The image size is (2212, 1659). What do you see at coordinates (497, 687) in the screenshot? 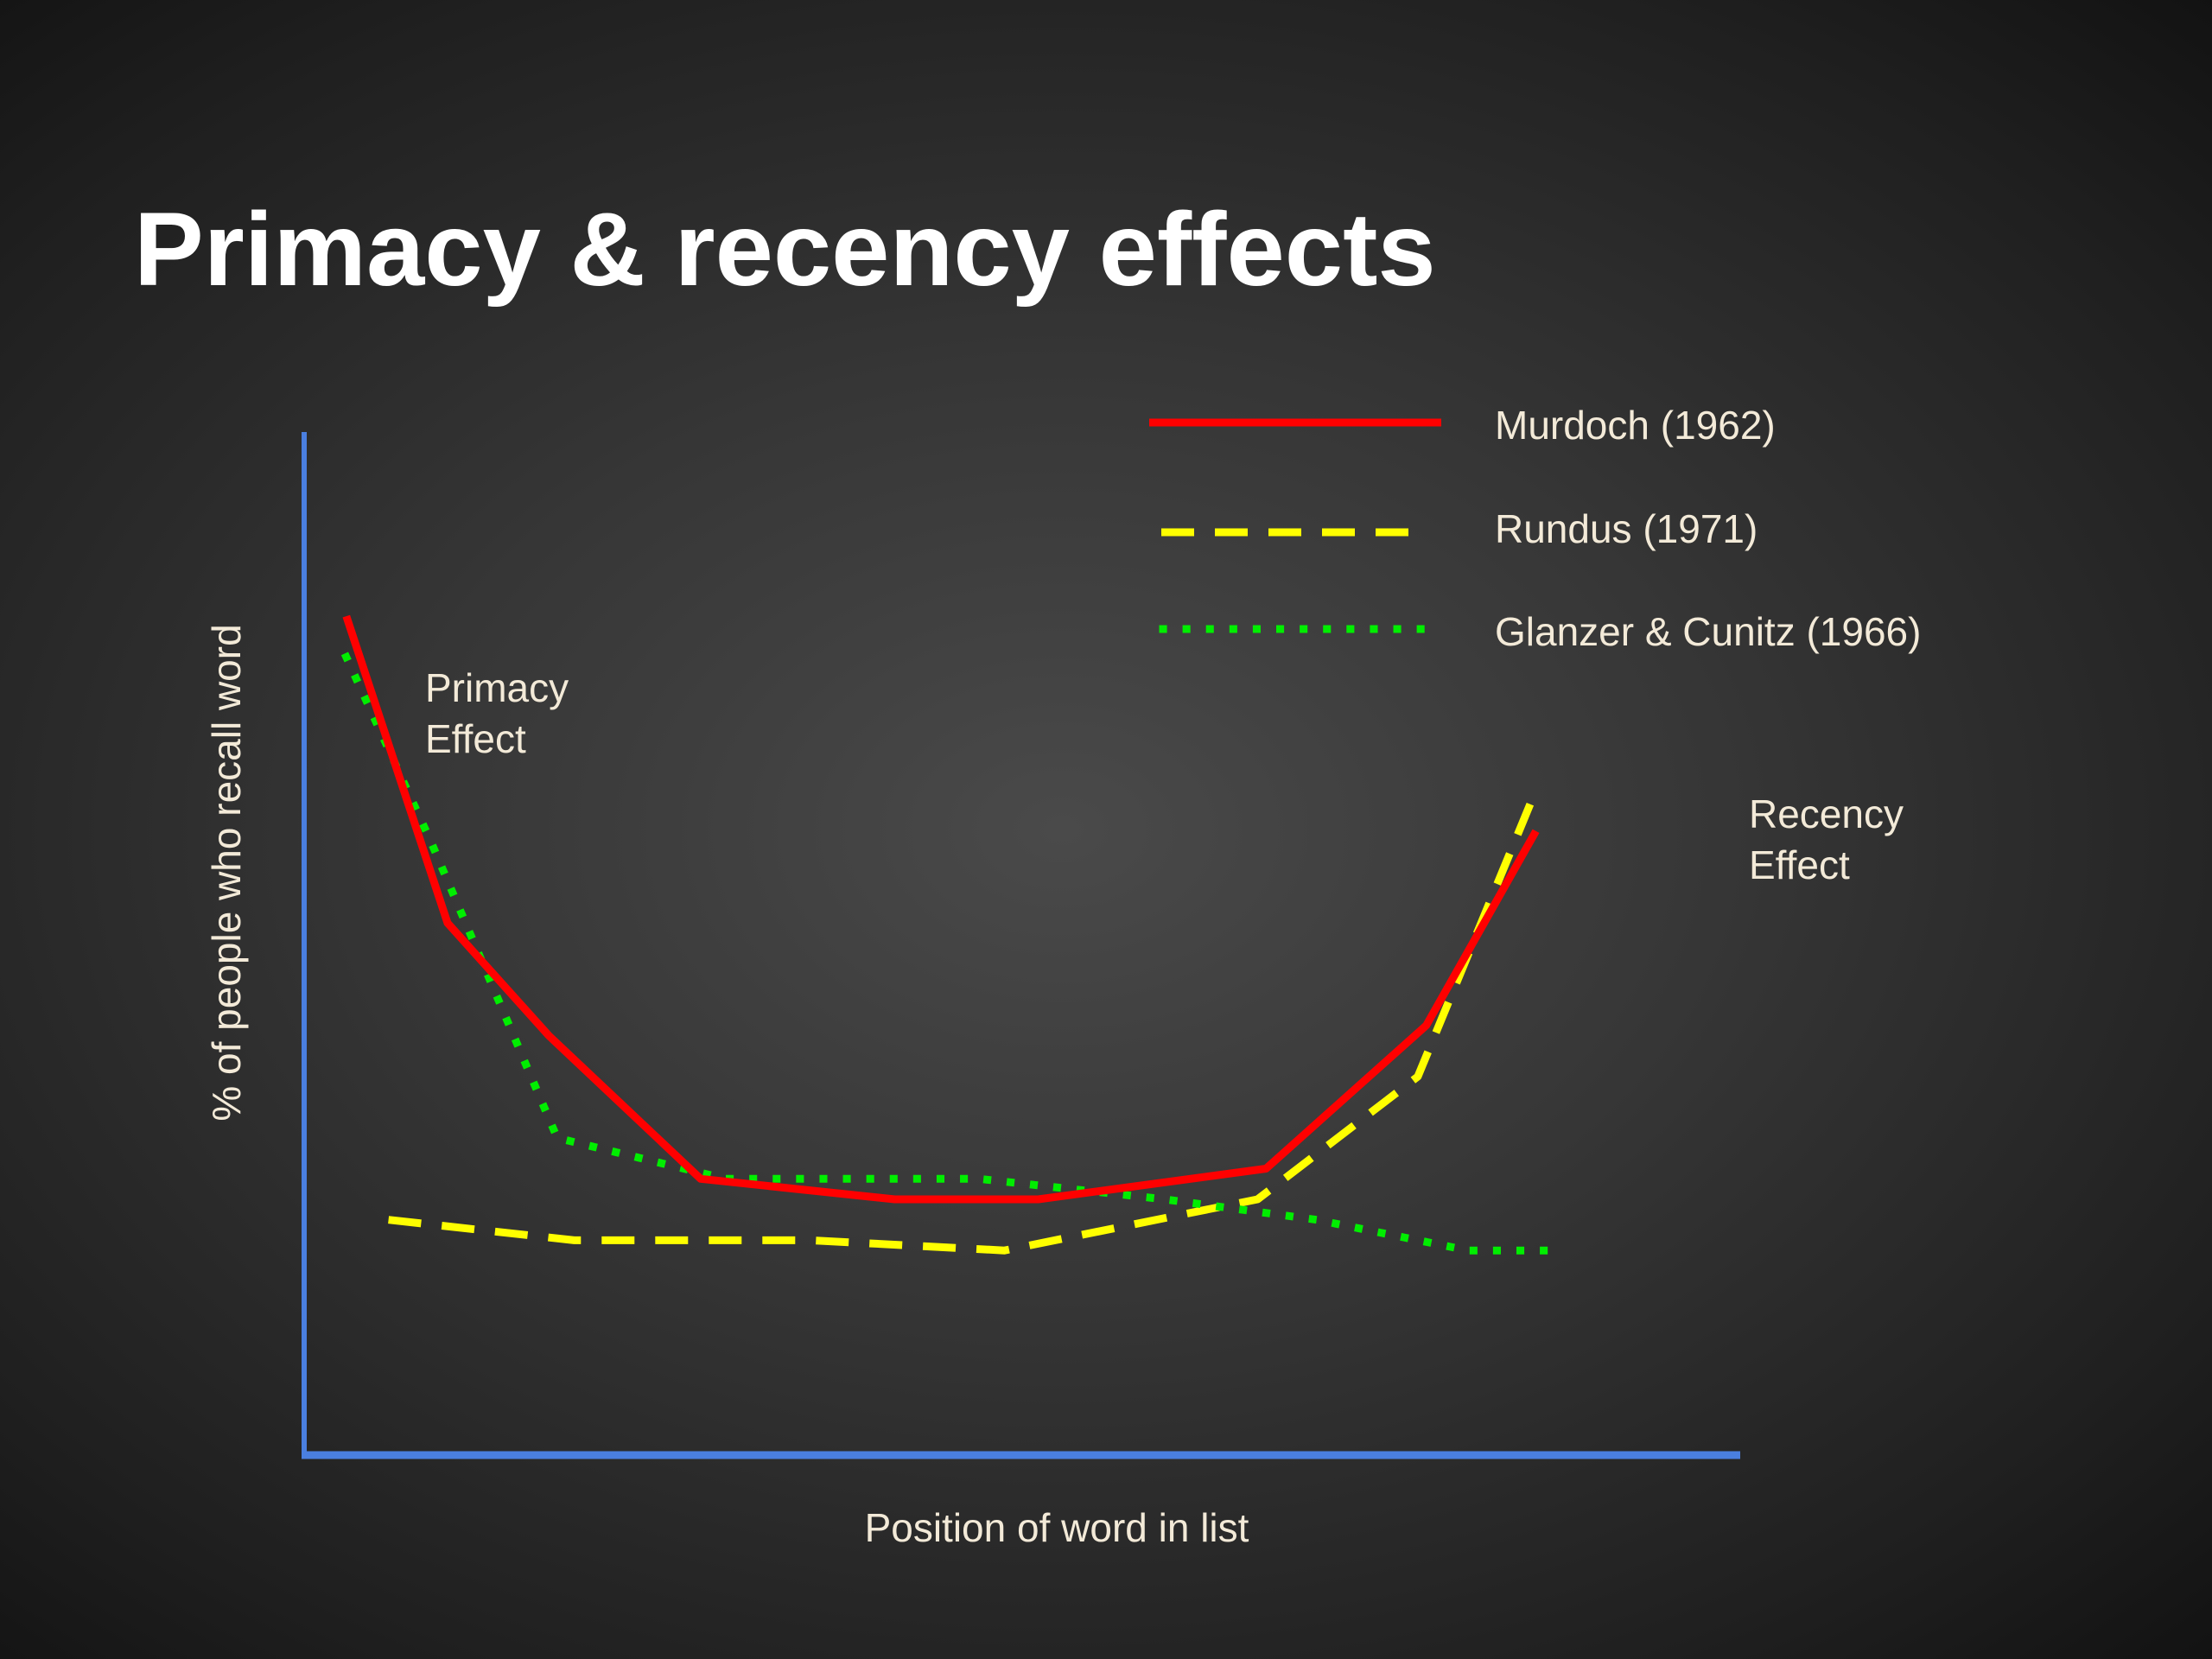
I see `annotation-primacy-line1: Primacy` at bounding box center [497, 687].